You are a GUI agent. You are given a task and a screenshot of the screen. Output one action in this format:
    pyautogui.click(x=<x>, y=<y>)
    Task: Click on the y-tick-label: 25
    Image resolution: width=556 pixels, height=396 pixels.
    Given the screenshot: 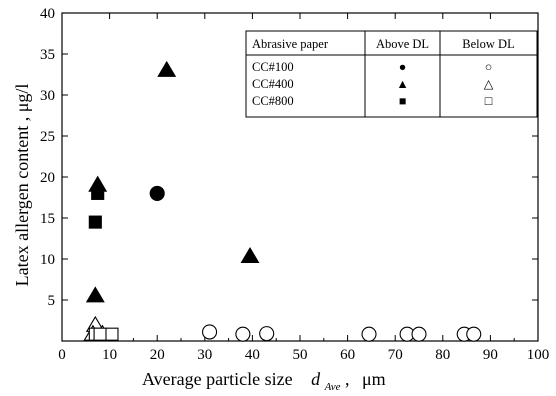 What is the action you would take?
    pyautogui.click(x=47, y=137)
    